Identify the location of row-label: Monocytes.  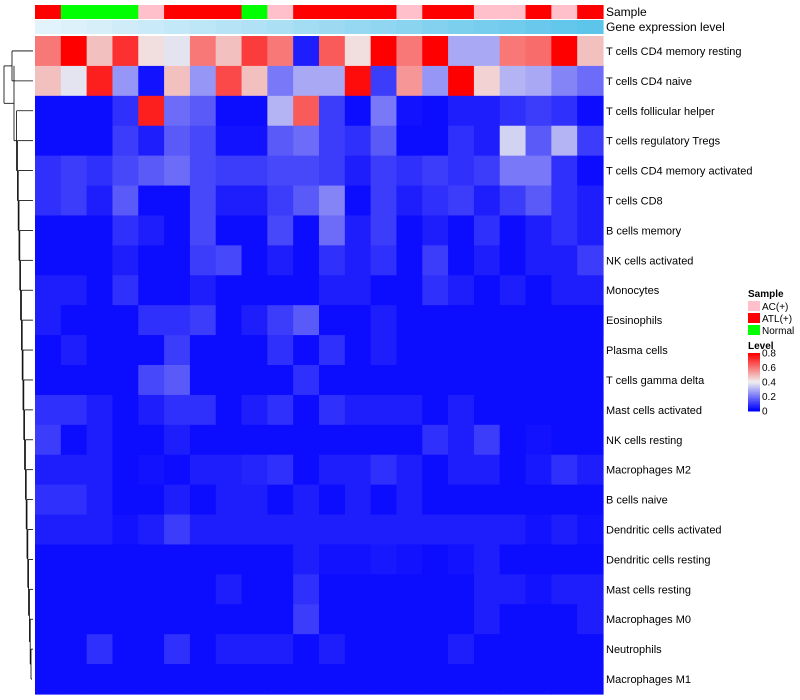
(633, 291).